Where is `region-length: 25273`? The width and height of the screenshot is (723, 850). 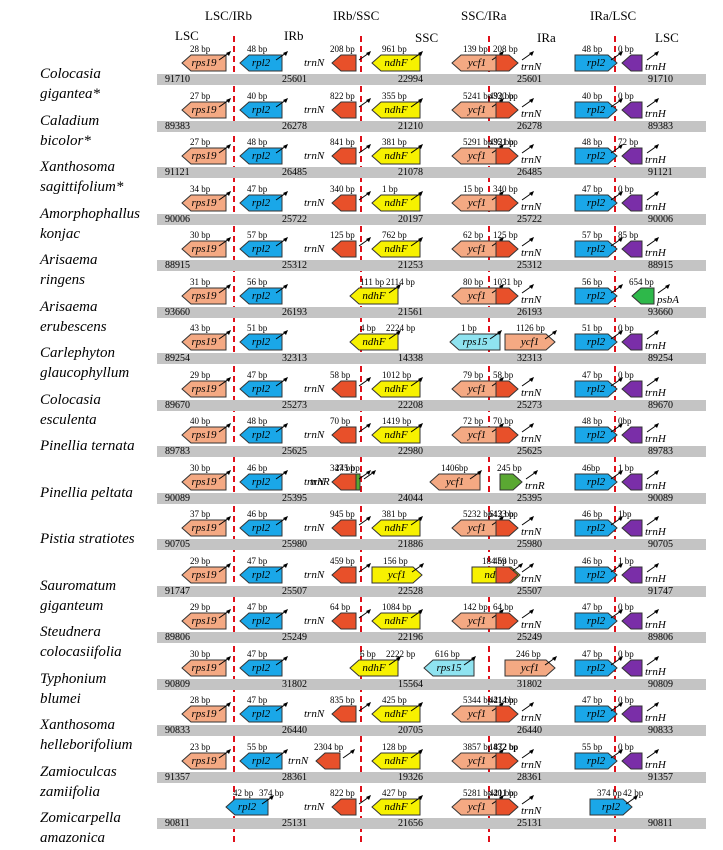 region-length: 25273 is located at coordinates (529, 405).